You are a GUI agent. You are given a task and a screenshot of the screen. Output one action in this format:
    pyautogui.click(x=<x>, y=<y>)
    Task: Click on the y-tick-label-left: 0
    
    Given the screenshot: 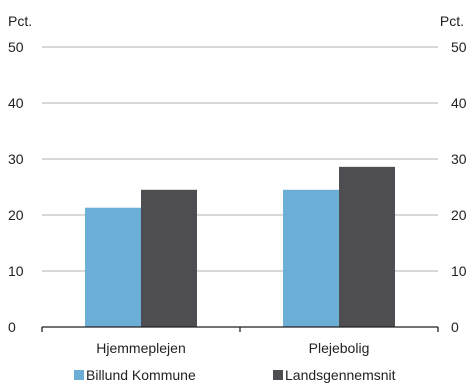 What is the action you would take?
    pyautogui.click(x=12, y=327)
    